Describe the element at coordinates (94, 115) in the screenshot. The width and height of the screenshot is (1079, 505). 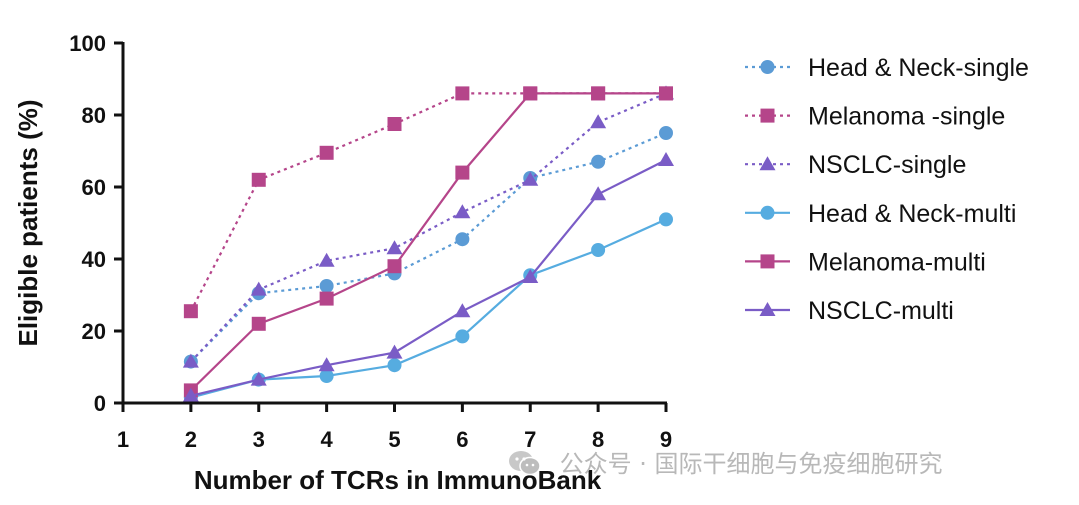
I see `y-tick-label: 80` at that location.